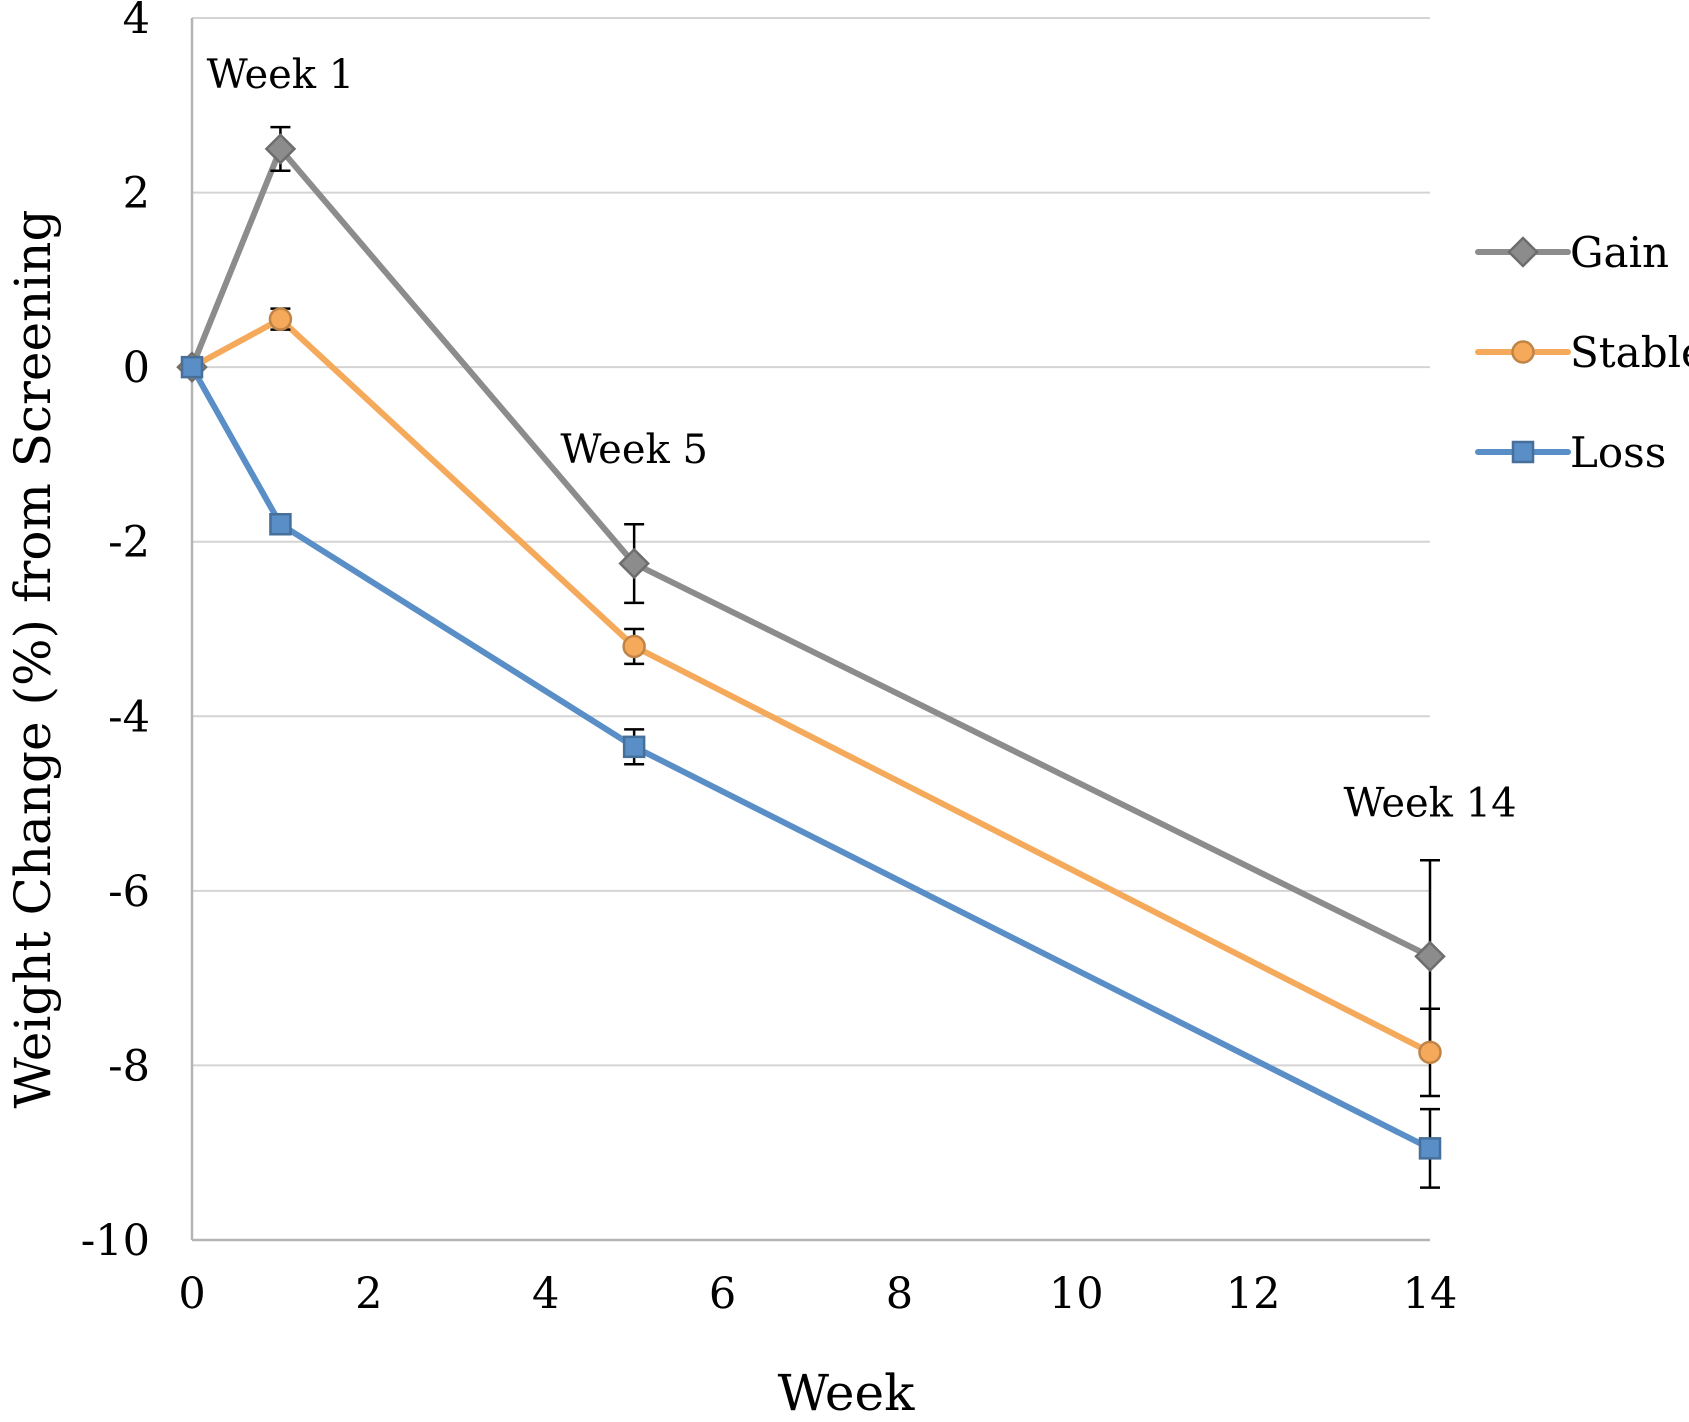 Image resolution: width=1689 pixels, height=1422 pixels. I want to click on legend-item-gain: Gain, so click(1572, 252).